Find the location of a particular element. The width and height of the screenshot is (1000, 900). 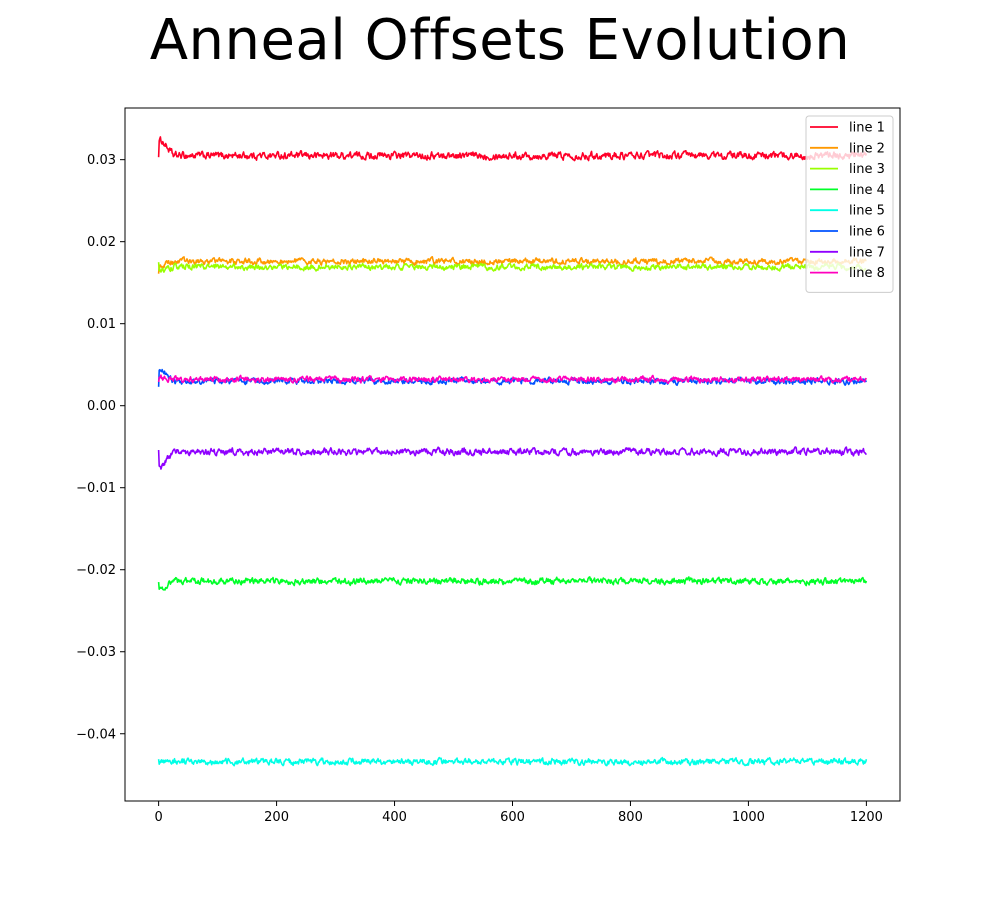

legend-box is located at coordinates (849, 204).